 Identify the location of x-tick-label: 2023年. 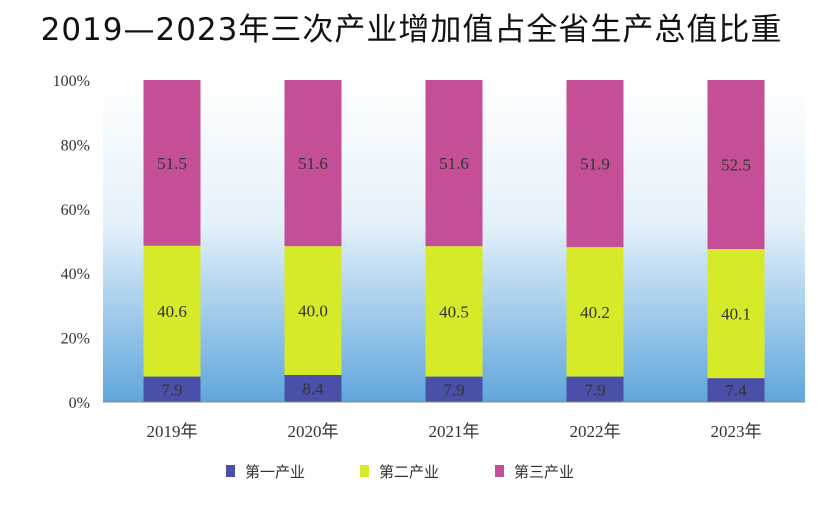
(736, 431).